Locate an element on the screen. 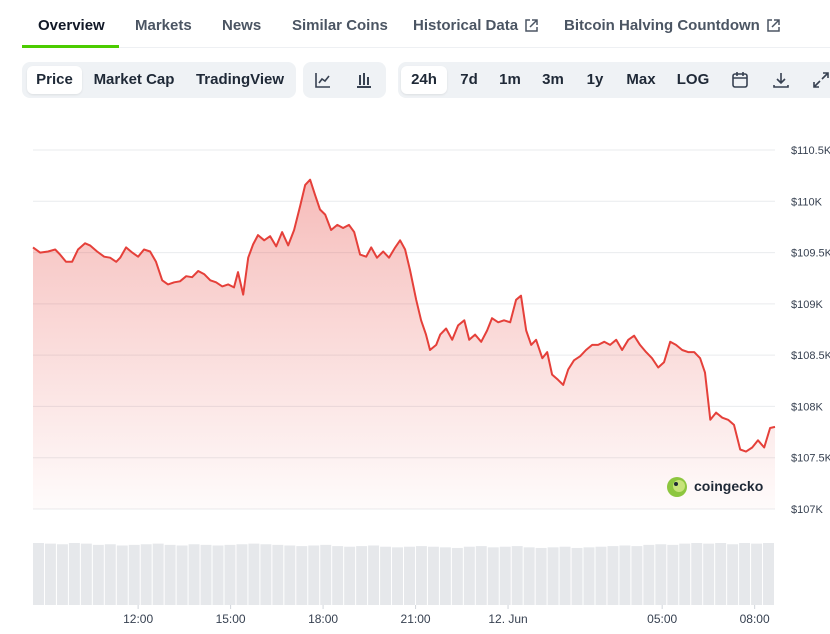  tab-label: News is located at coordinates (242, 25).